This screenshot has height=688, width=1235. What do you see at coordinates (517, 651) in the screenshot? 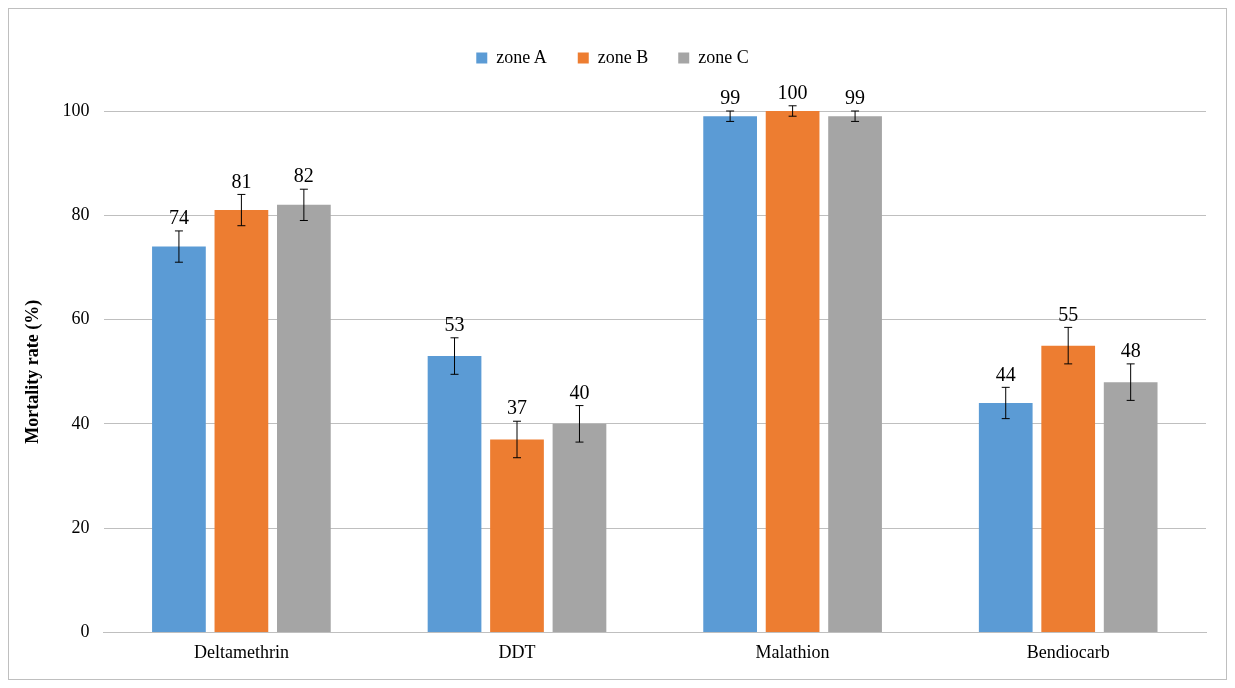
I see `x-tick-label: DDT` at bounding box center [517, 651].